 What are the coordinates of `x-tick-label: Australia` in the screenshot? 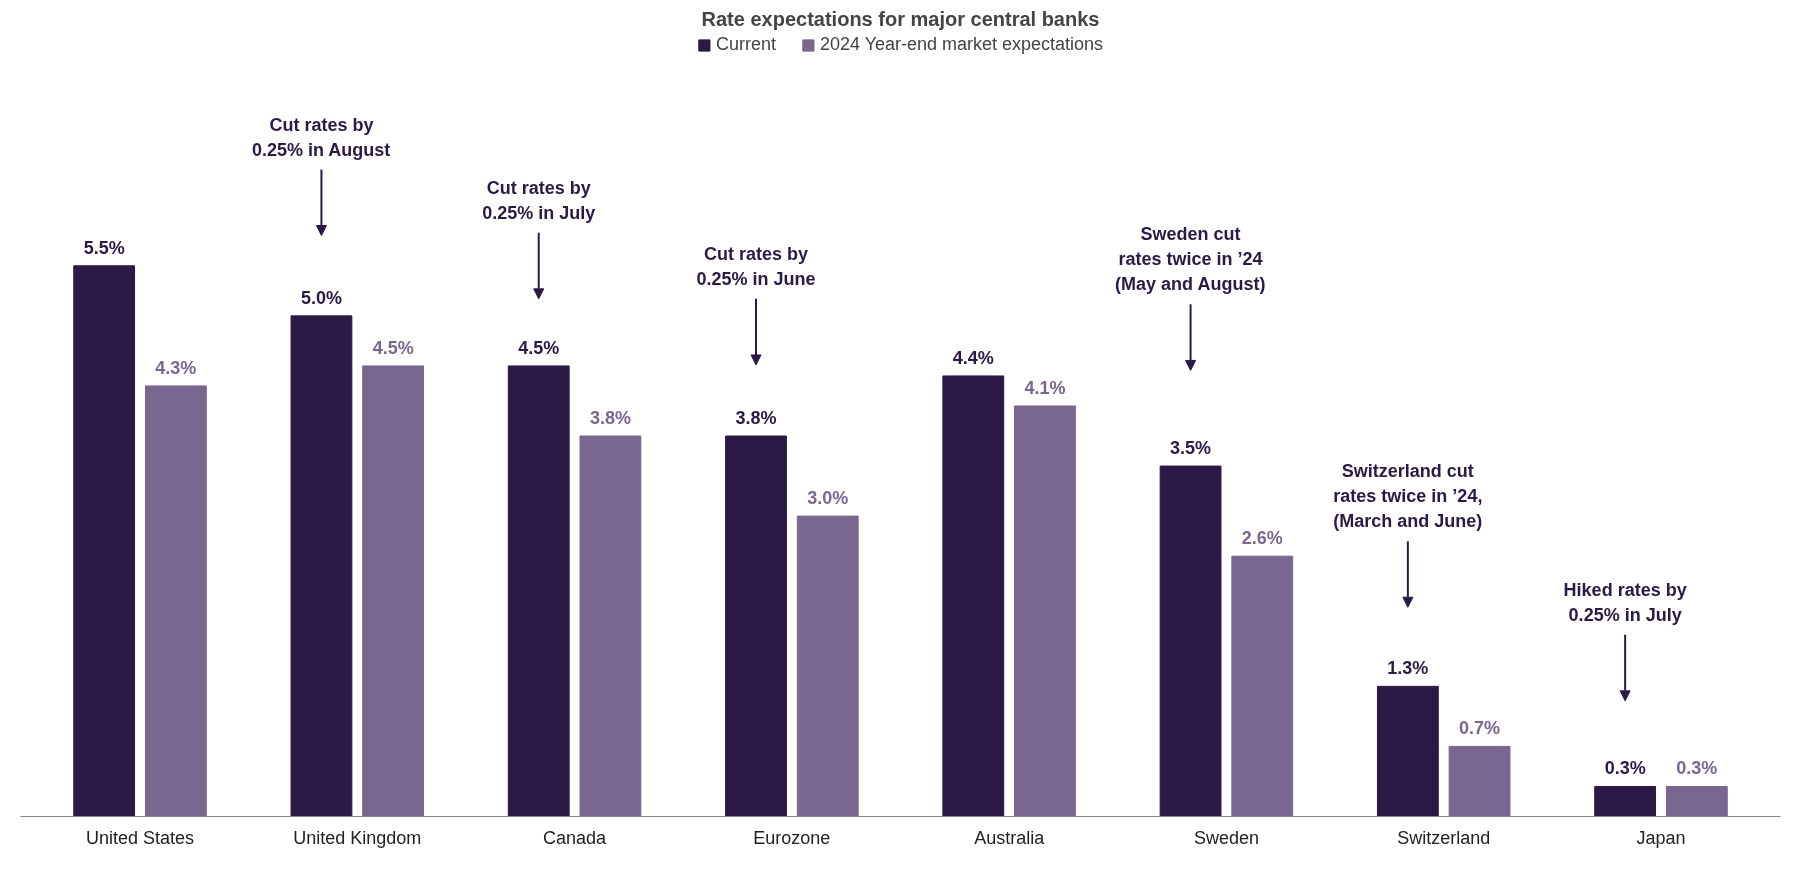 It's located at (1010, 837).